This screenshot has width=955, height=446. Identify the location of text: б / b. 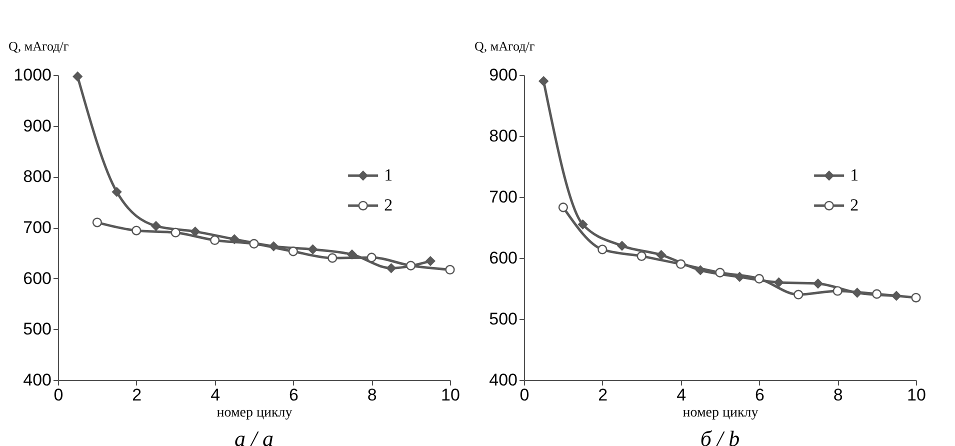
(720, 436).